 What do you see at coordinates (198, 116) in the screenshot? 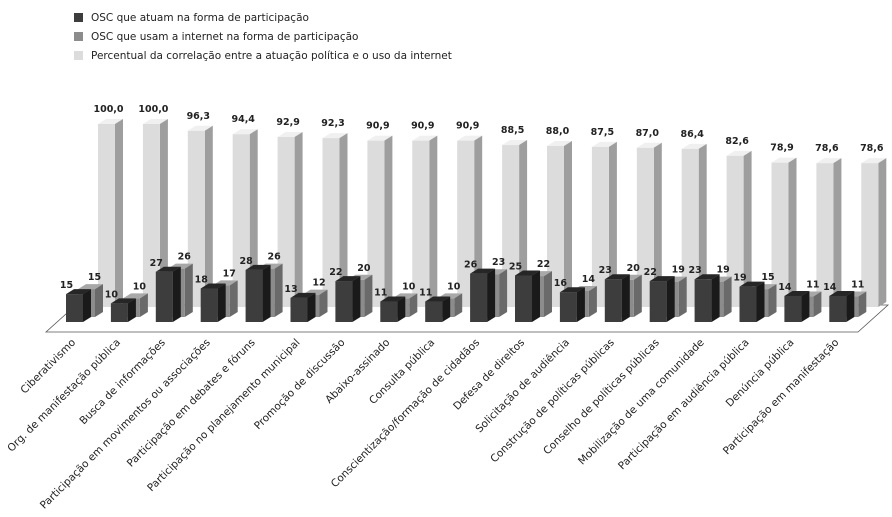
I see `pct-value-label: 96,3` at bounding box center [198, 116].